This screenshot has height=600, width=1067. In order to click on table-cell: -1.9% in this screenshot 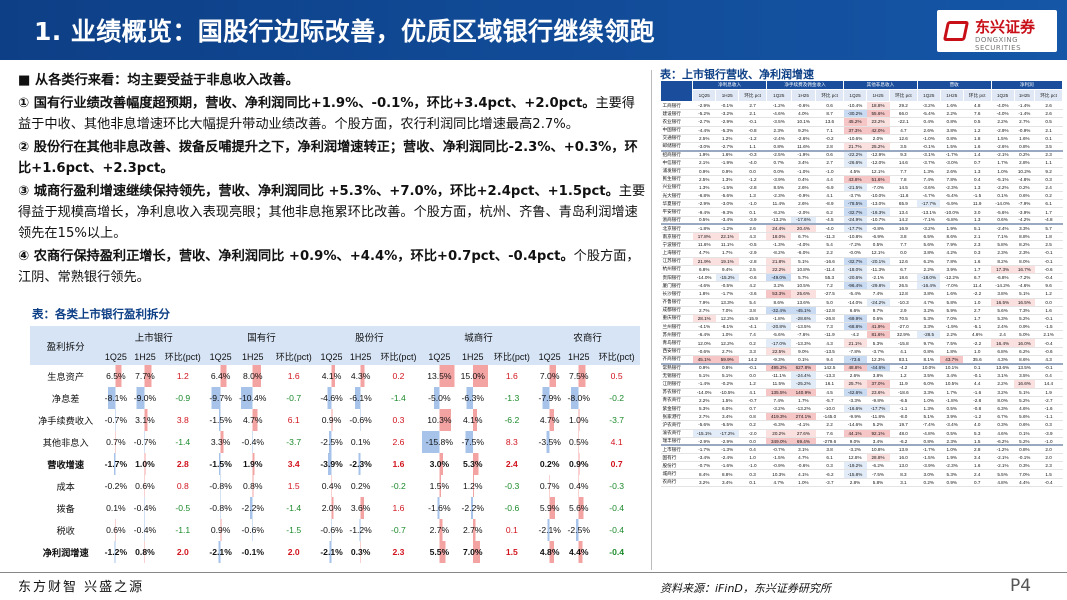, I will do `click(952, 327)`.